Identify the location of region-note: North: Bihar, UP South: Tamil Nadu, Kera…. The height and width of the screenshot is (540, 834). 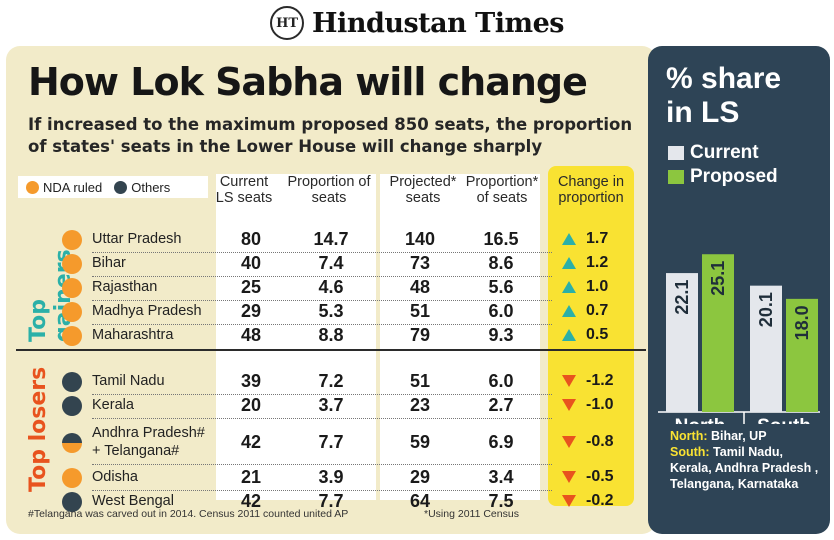
(749, 460).